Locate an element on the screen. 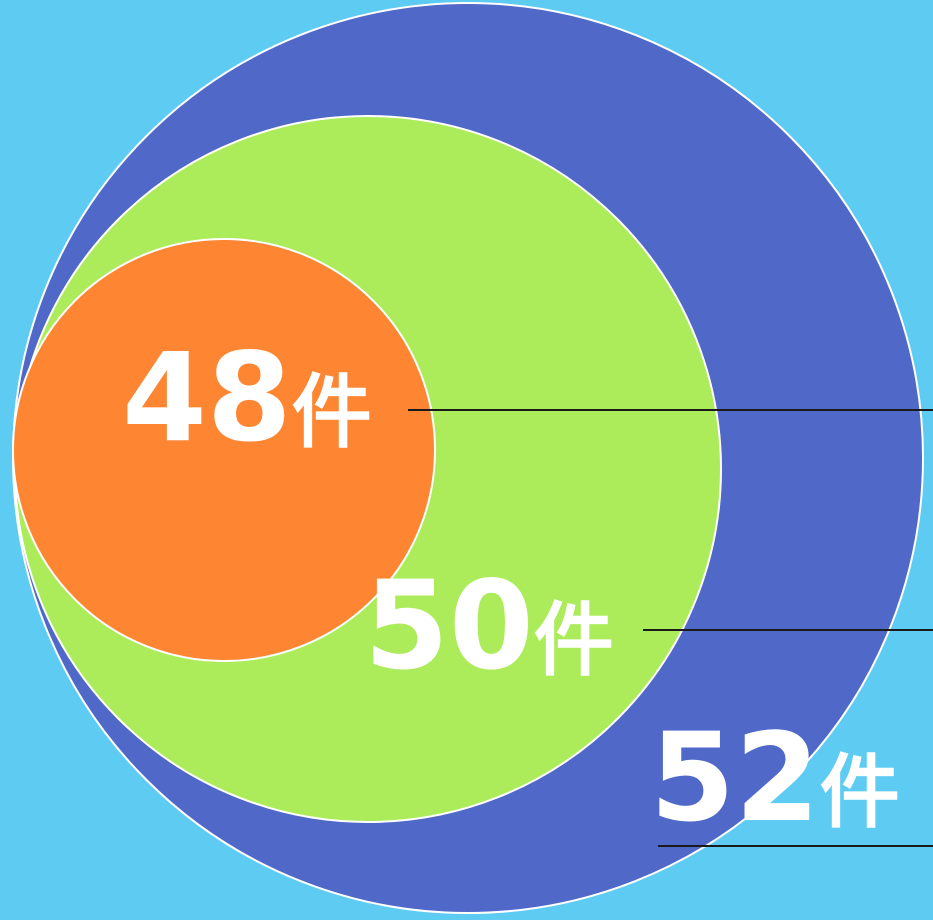 Image resolution: width=933 pixels, height=920 pixels. data-label-48: 48件 is located at coordinates (247, 398).